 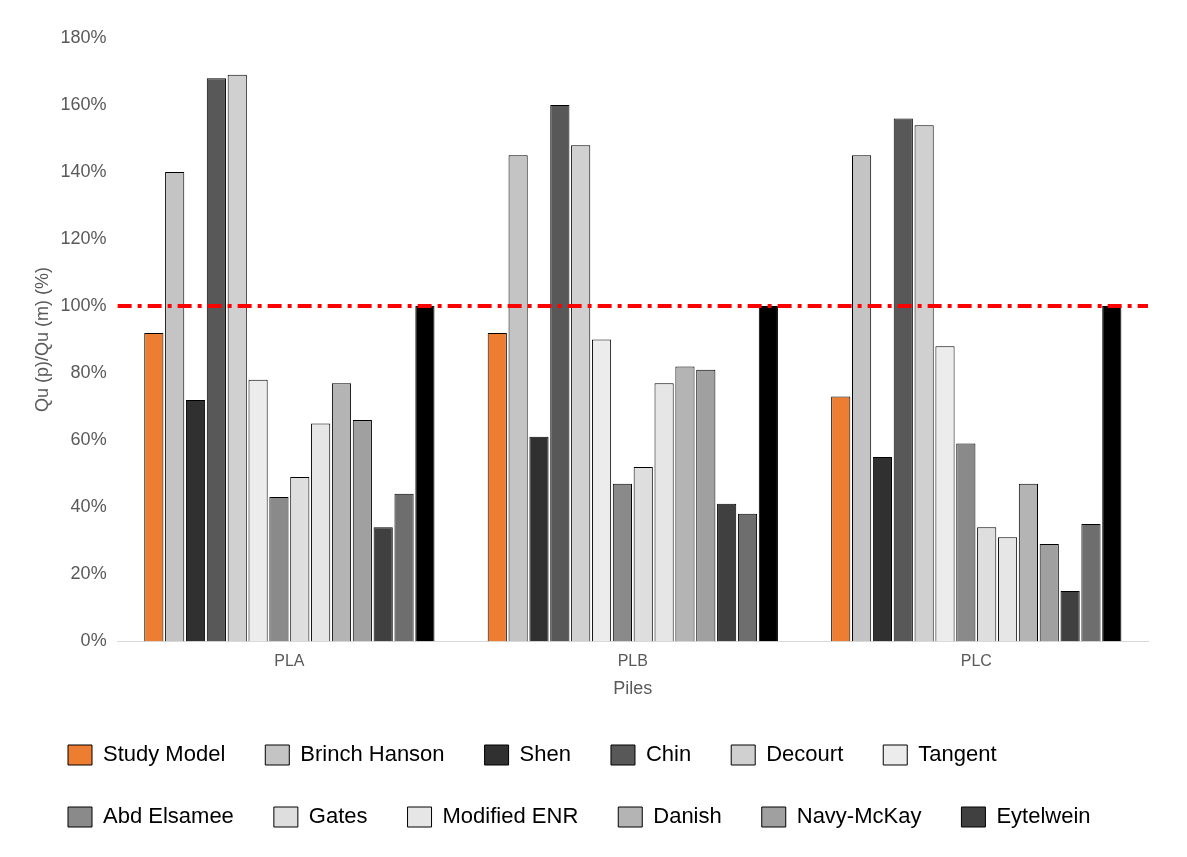 I want to click on legend-label: Tangent, so click(x=957, y=754).